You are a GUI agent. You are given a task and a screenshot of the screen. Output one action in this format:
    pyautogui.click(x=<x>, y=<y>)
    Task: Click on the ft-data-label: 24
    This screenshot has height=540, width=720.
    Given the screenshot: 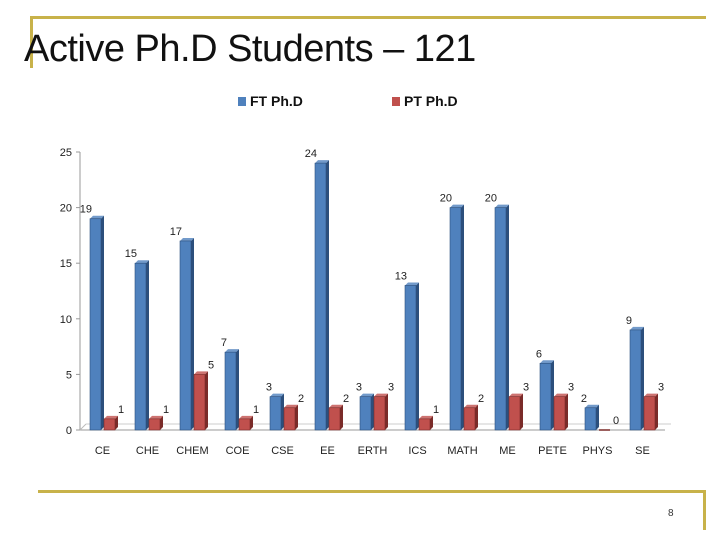 What is the action you would take?
    pyautogui.click(x=311, y=154)
    